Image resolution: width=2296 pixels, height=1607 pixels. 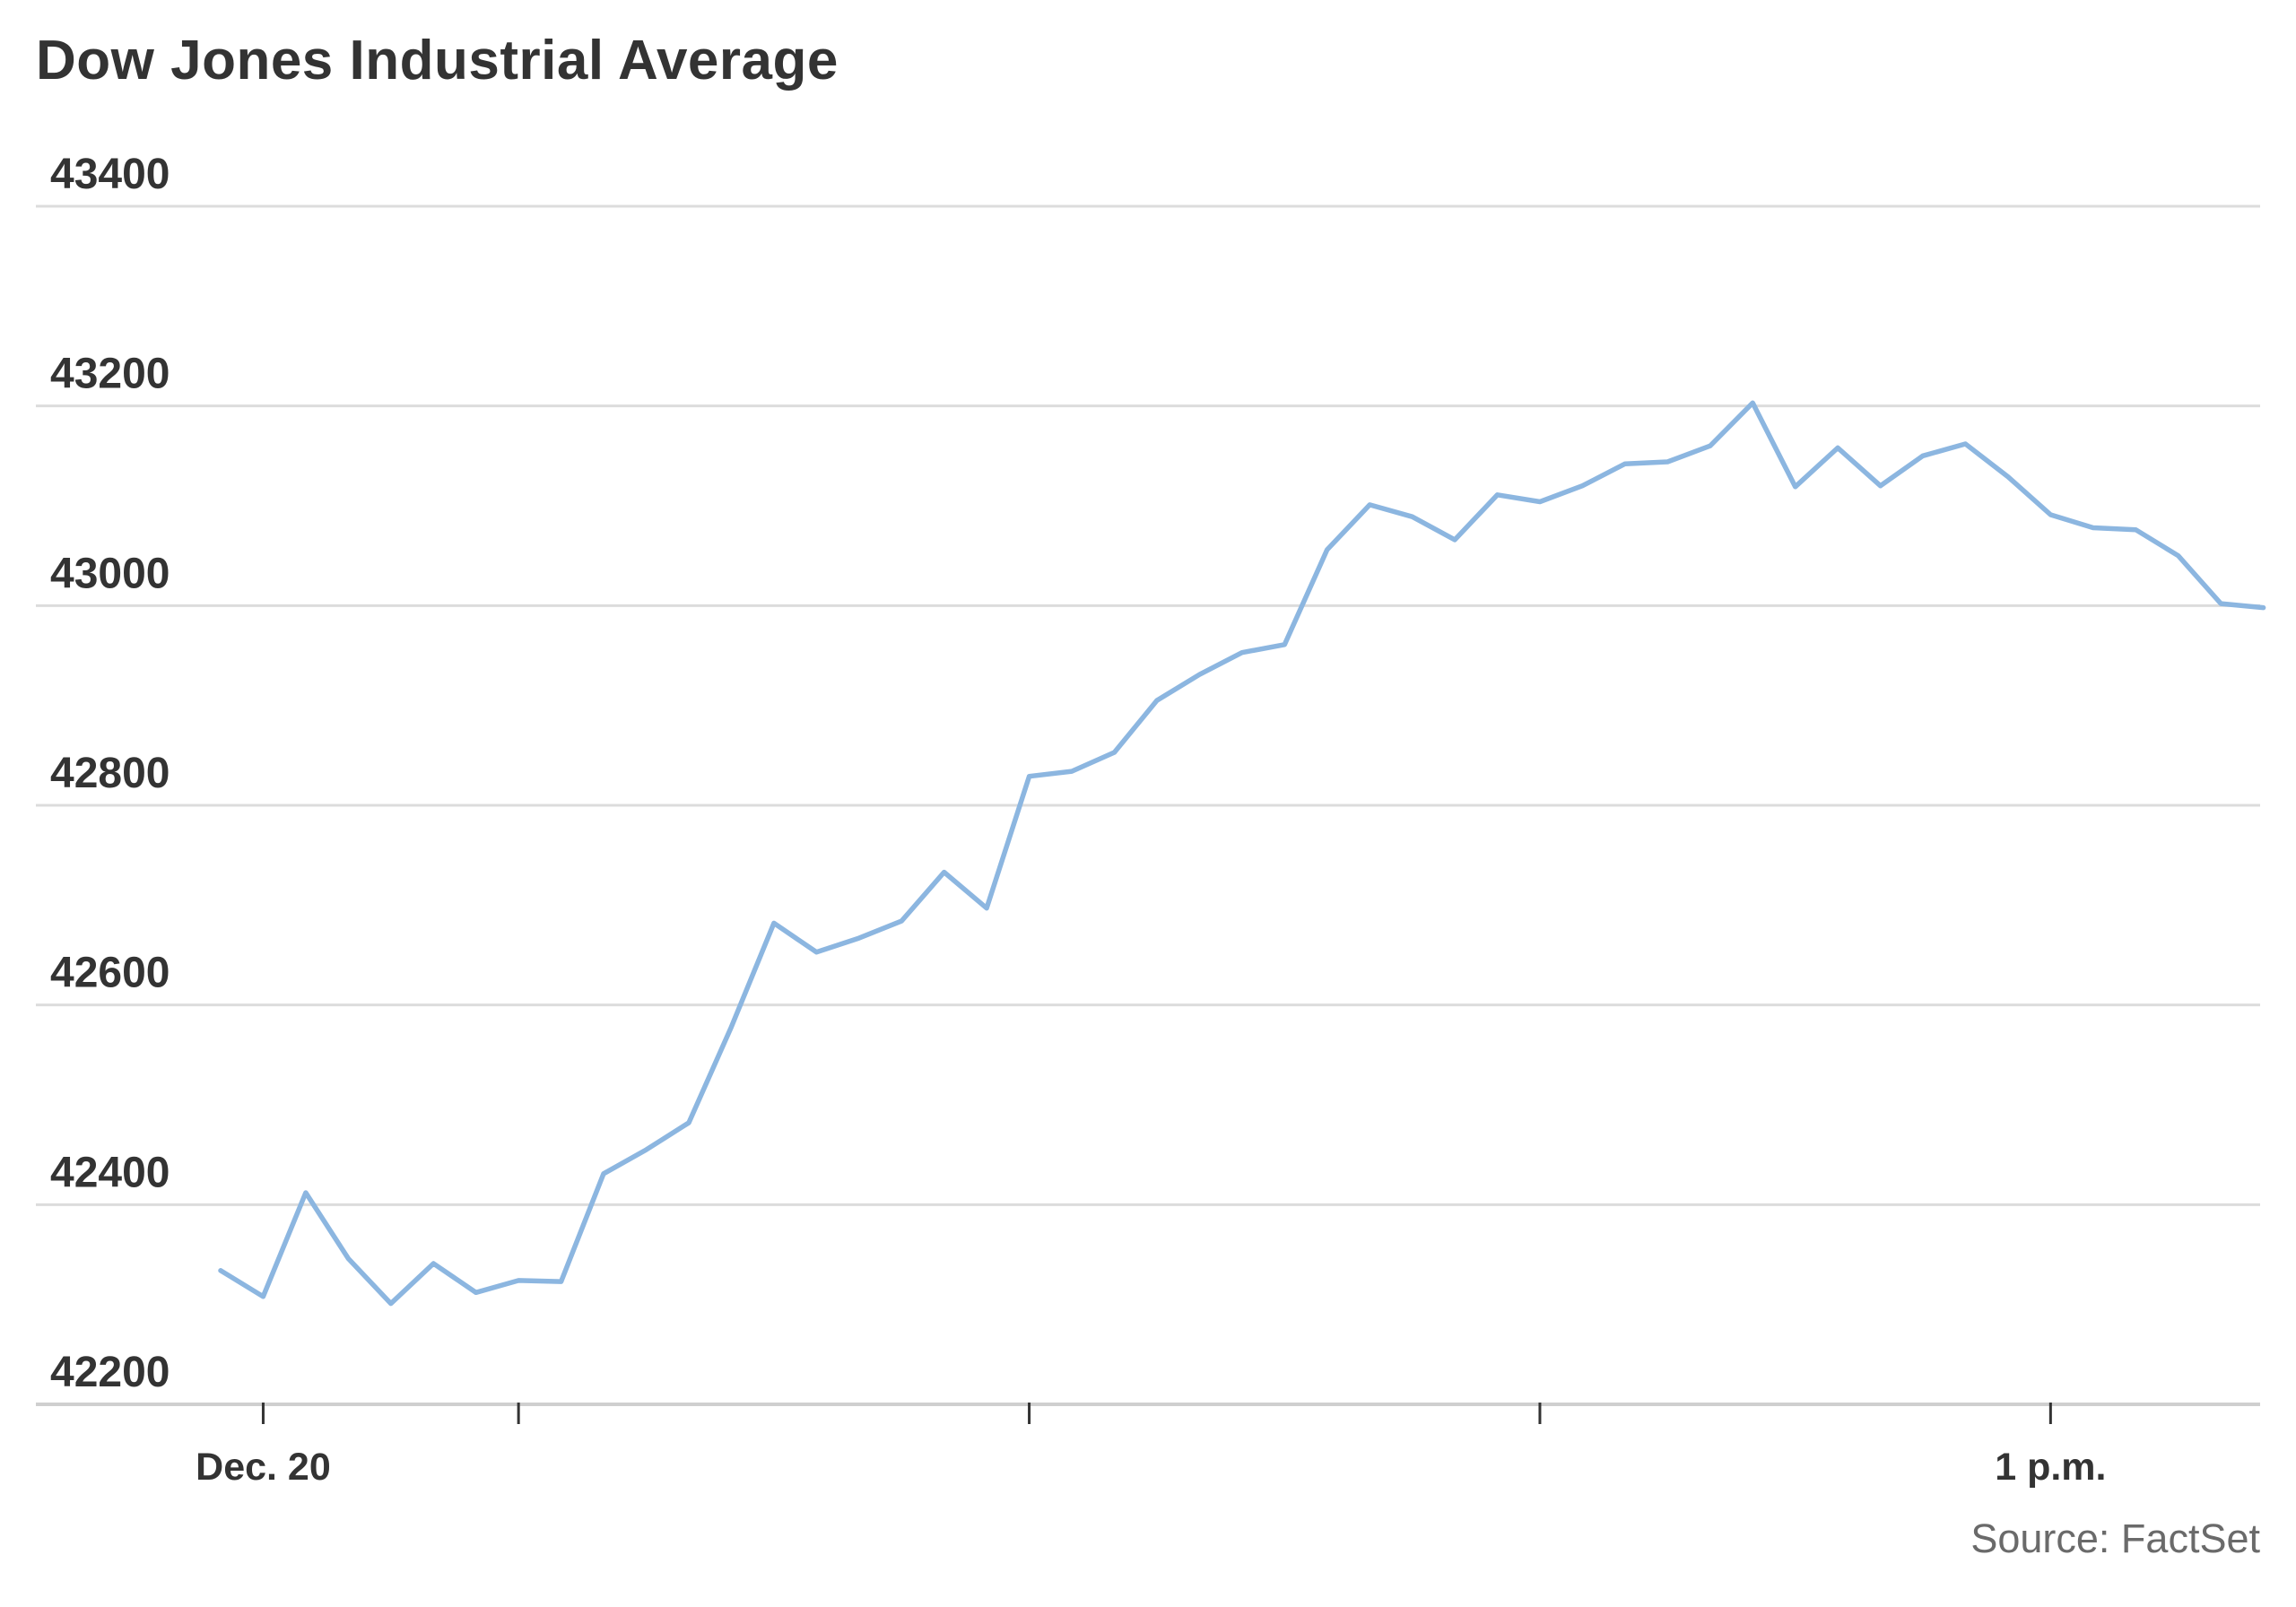 I want to click on x-axis: Dec. 20 1 p.m., so click(x=1151, y=1446).